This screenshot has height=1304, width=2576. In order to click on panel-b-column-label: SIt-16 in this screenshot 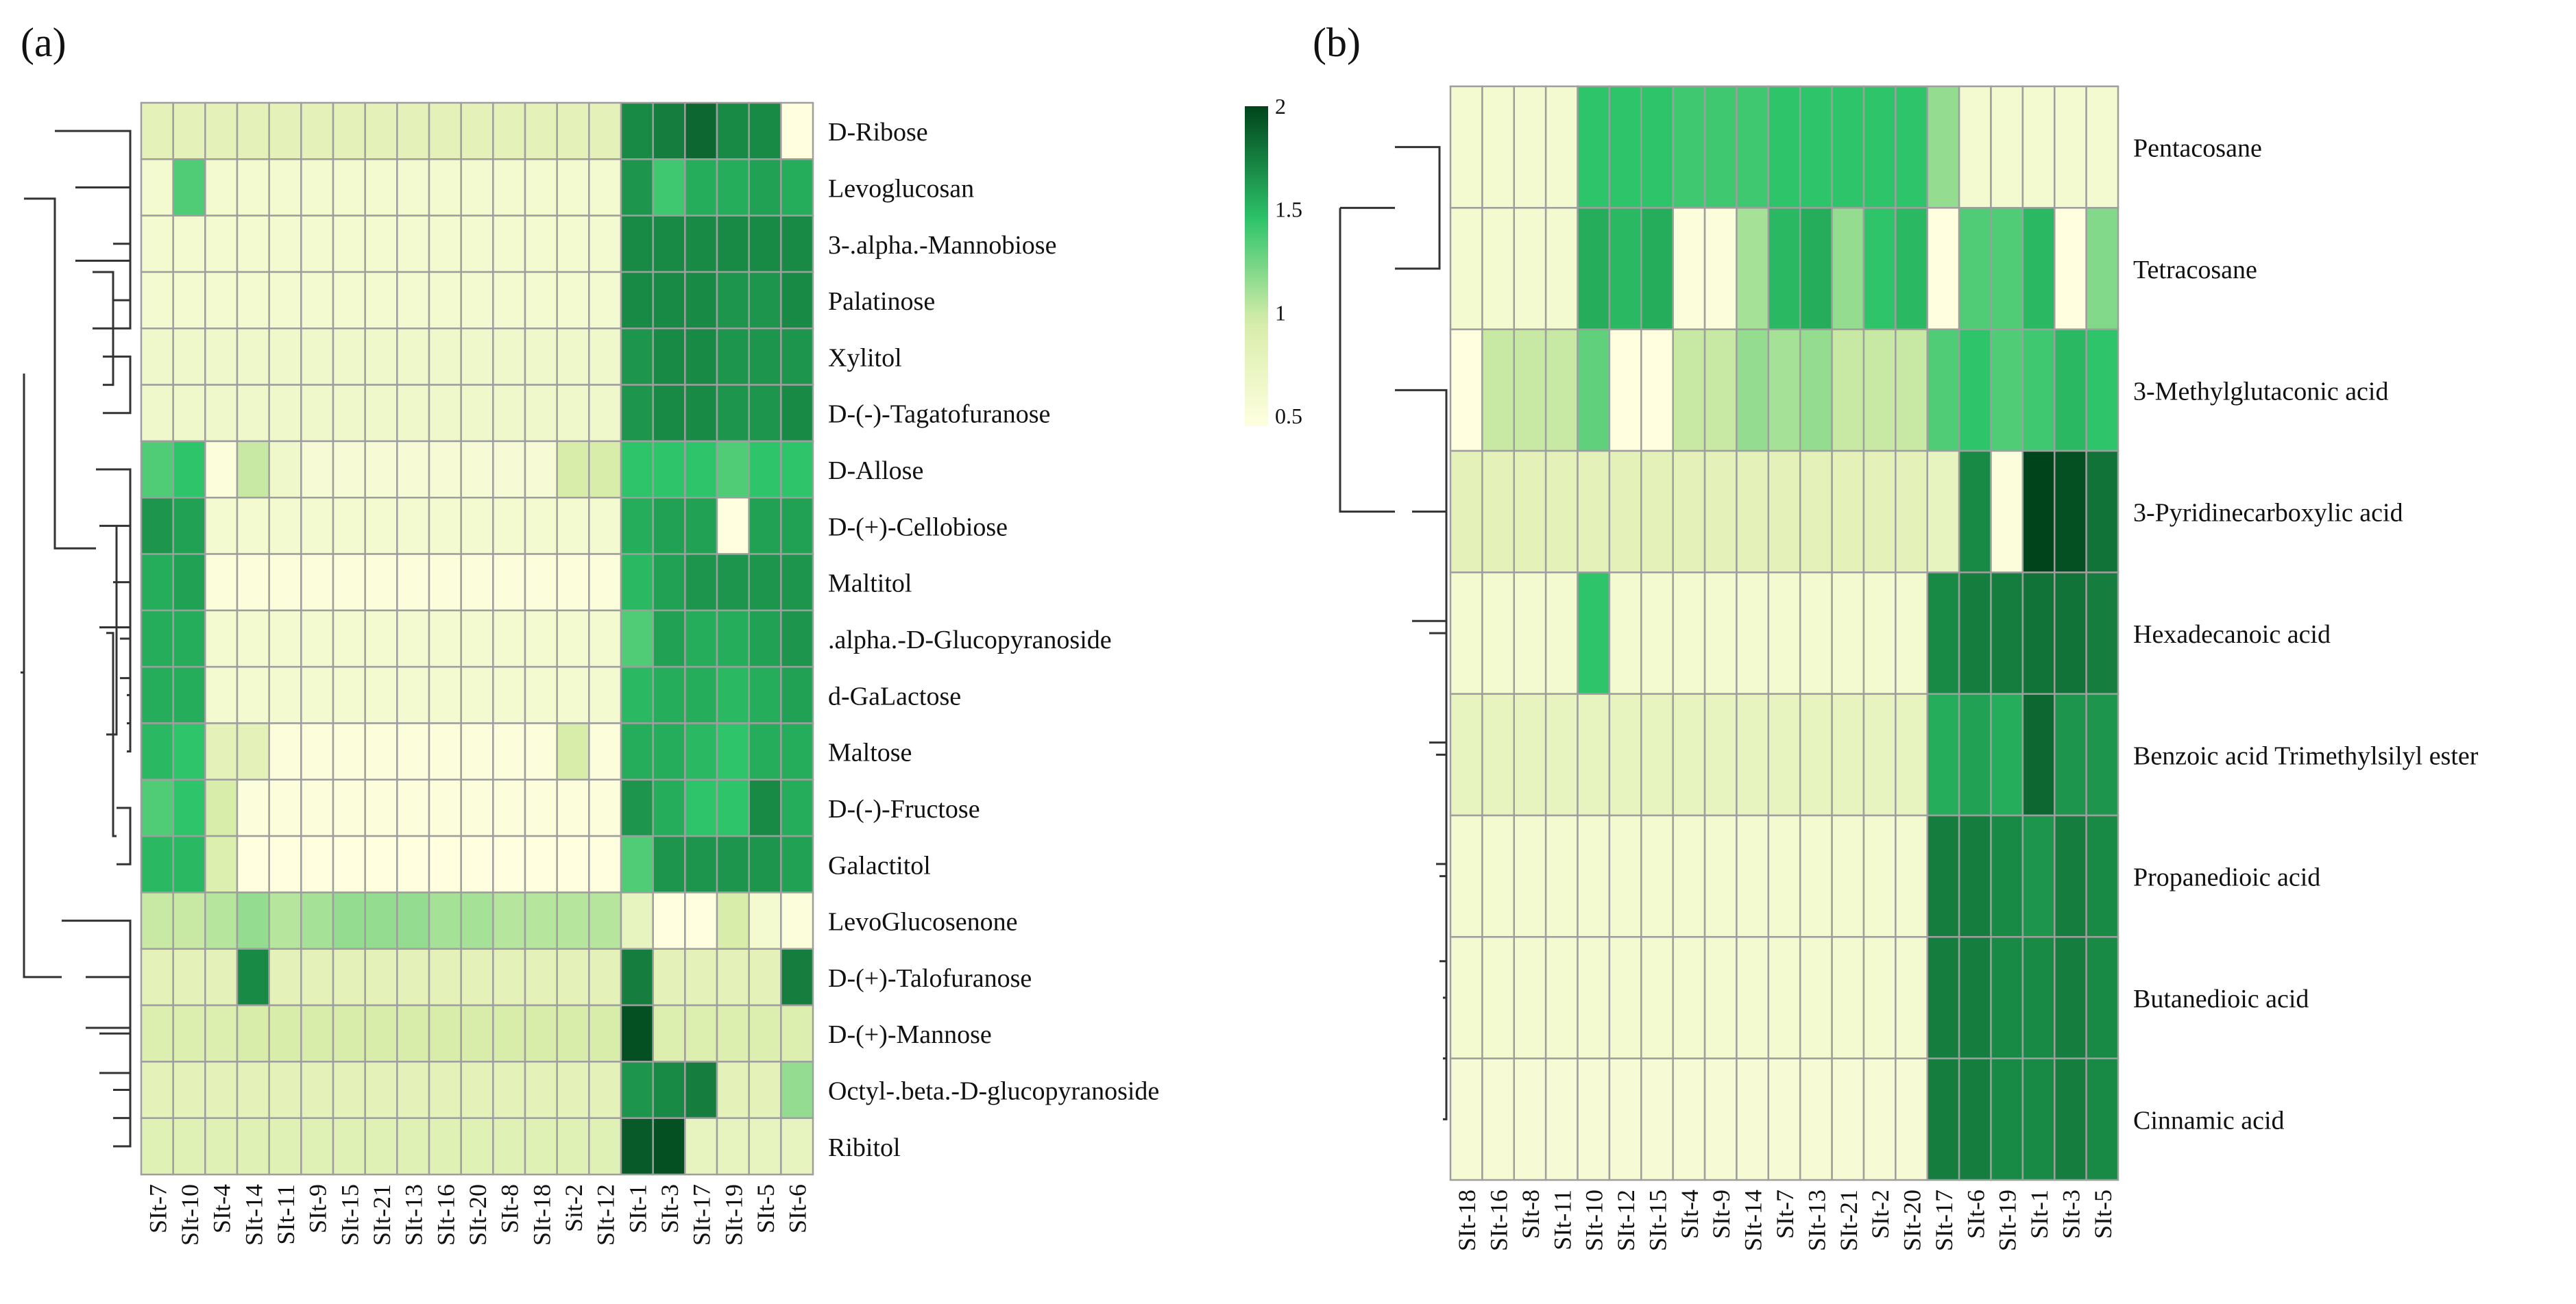, I will do `click(1499, 1220)`.